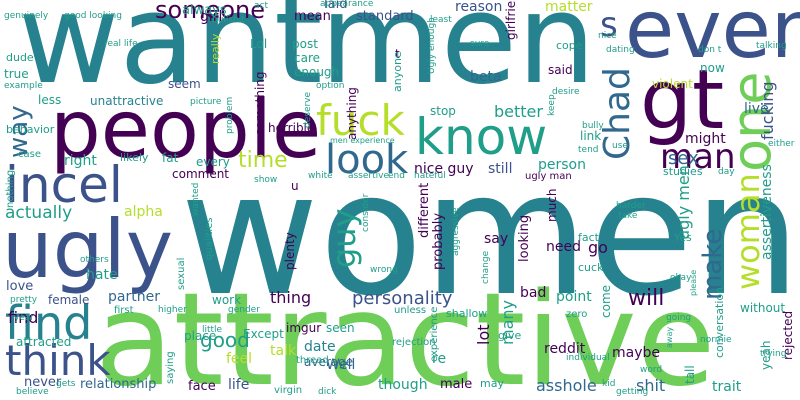 This screenshot has height=400, width=800. Describe the element at coordinates (588, 358) in the screenshot. I see `cloud-word: individual` at that location.